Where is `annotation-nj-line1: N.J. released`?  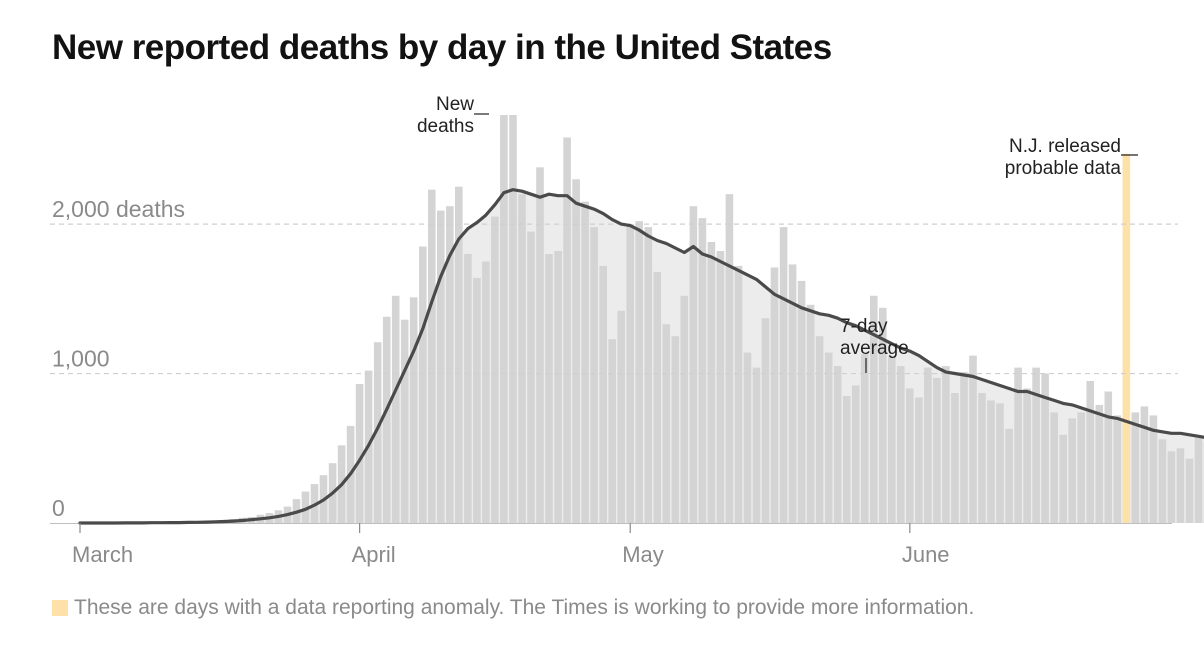 annotation-nj-line1: N.J. released is located at coordinates (1065, 146).